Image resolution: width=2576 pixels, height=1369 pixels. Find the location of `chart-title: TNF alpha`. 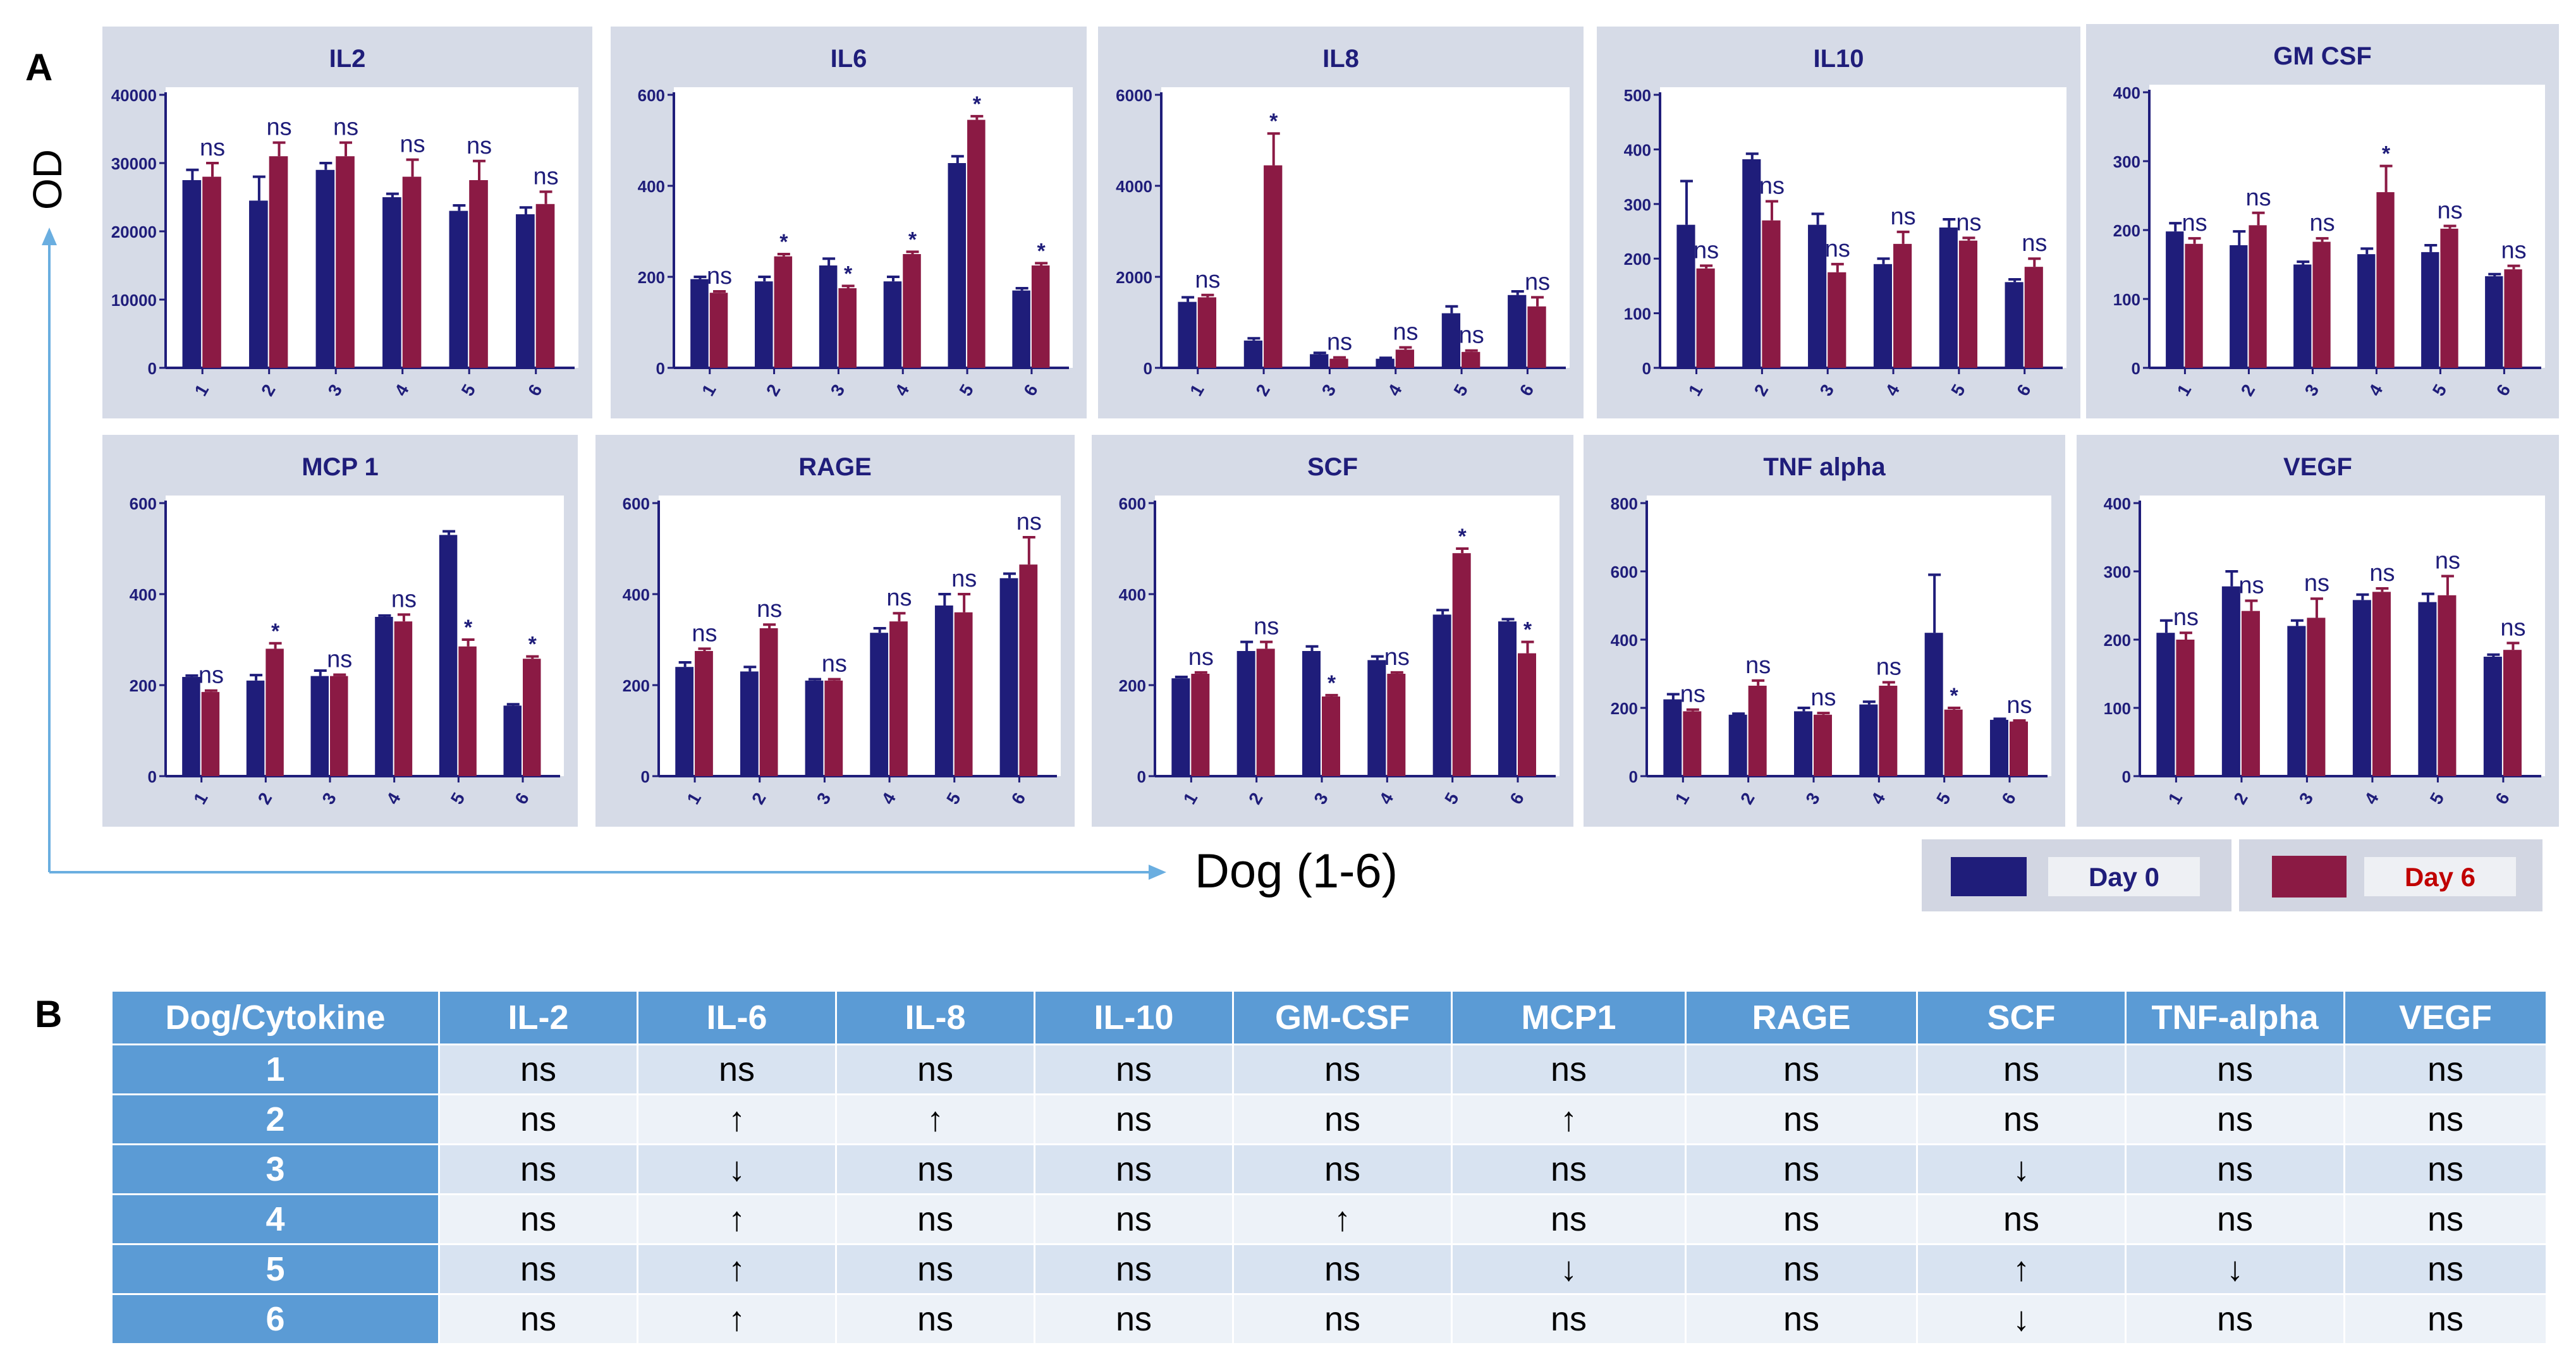

chart-title: TNF alpha is located at coordinates (1824, 467).